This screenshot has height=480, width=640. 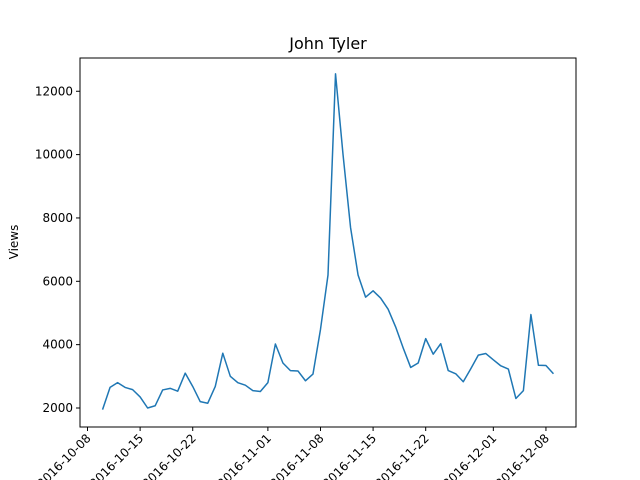 What do you see at coordinates (469, 455) in the screenshot?
I see `x-tick-label: 2016-12-01` at bounding box center [469, 455].